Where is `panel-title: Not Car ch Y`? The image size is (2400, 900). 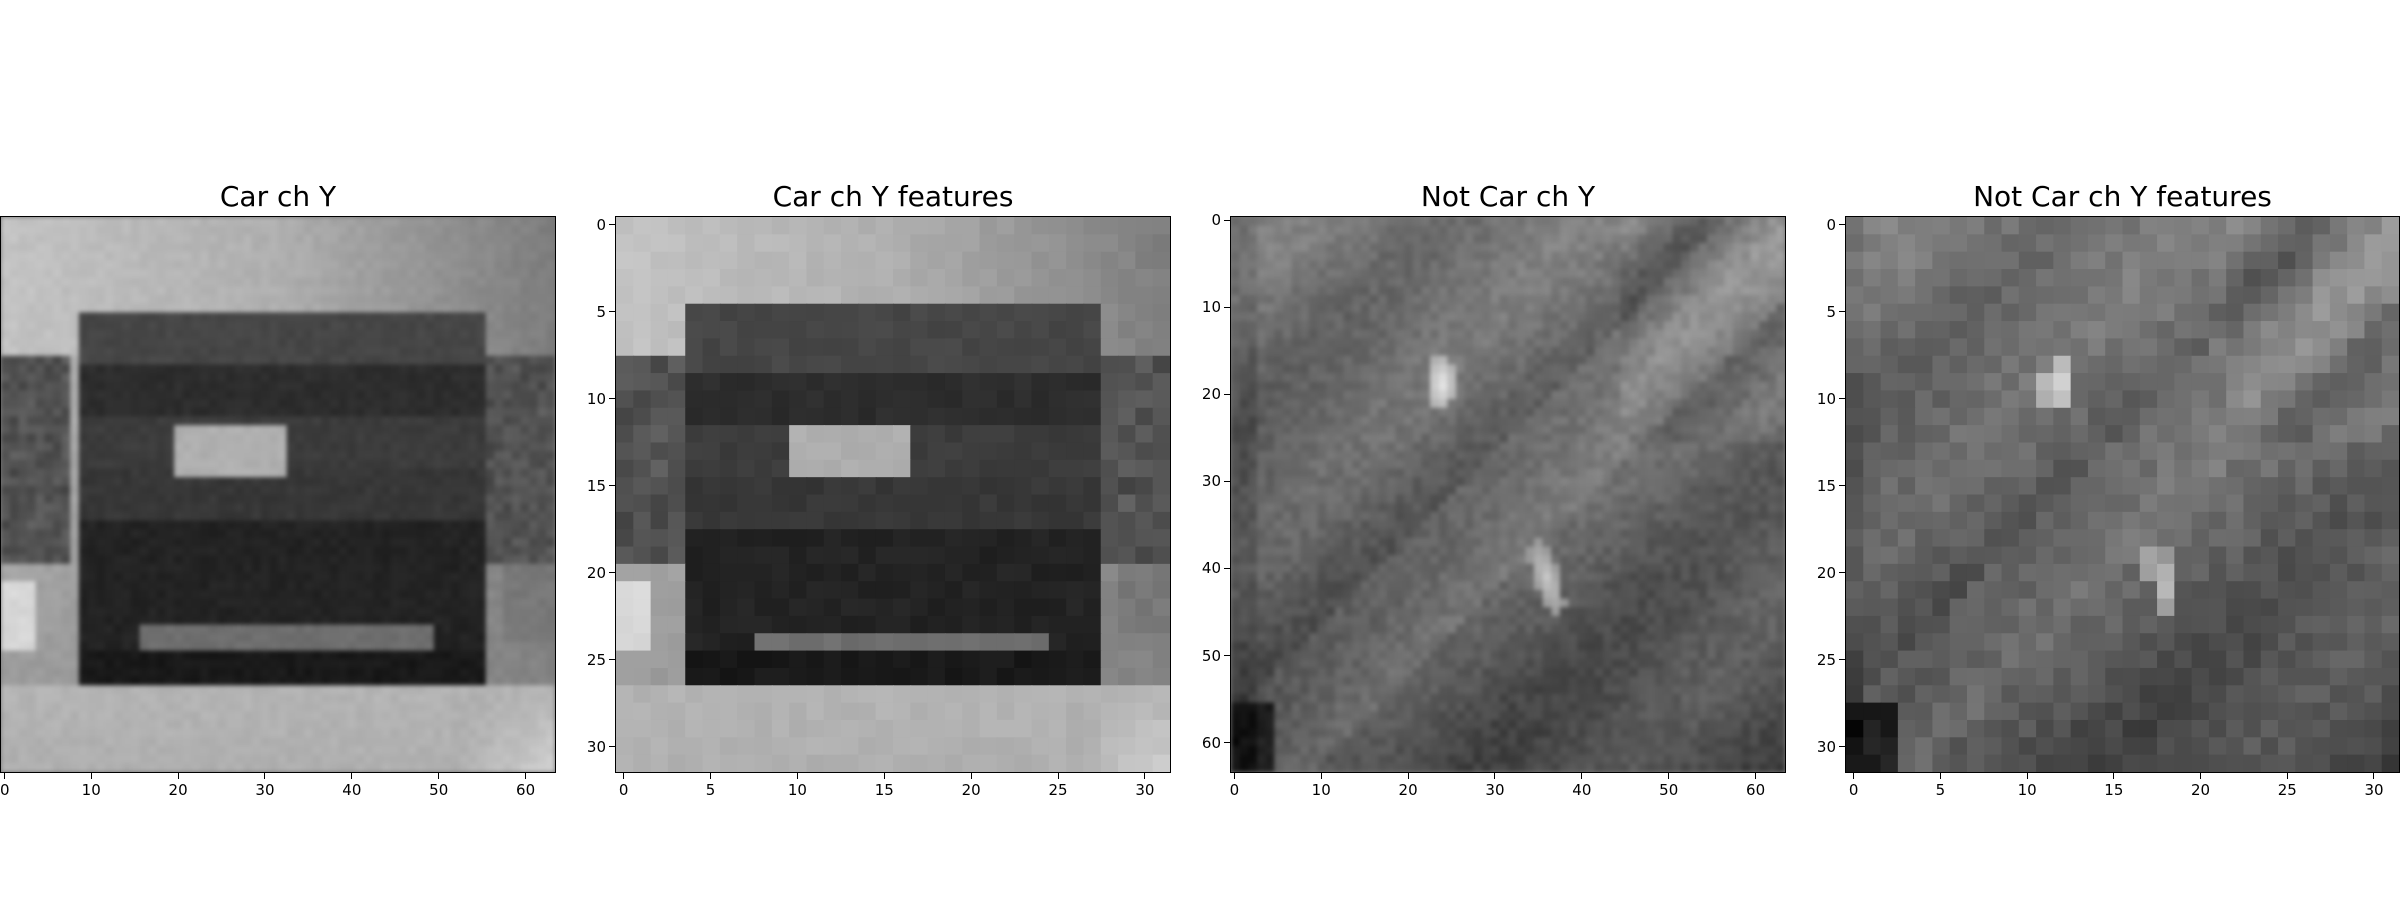 panel-title: Not Car ch Y is located at coordinates (1508, 196).